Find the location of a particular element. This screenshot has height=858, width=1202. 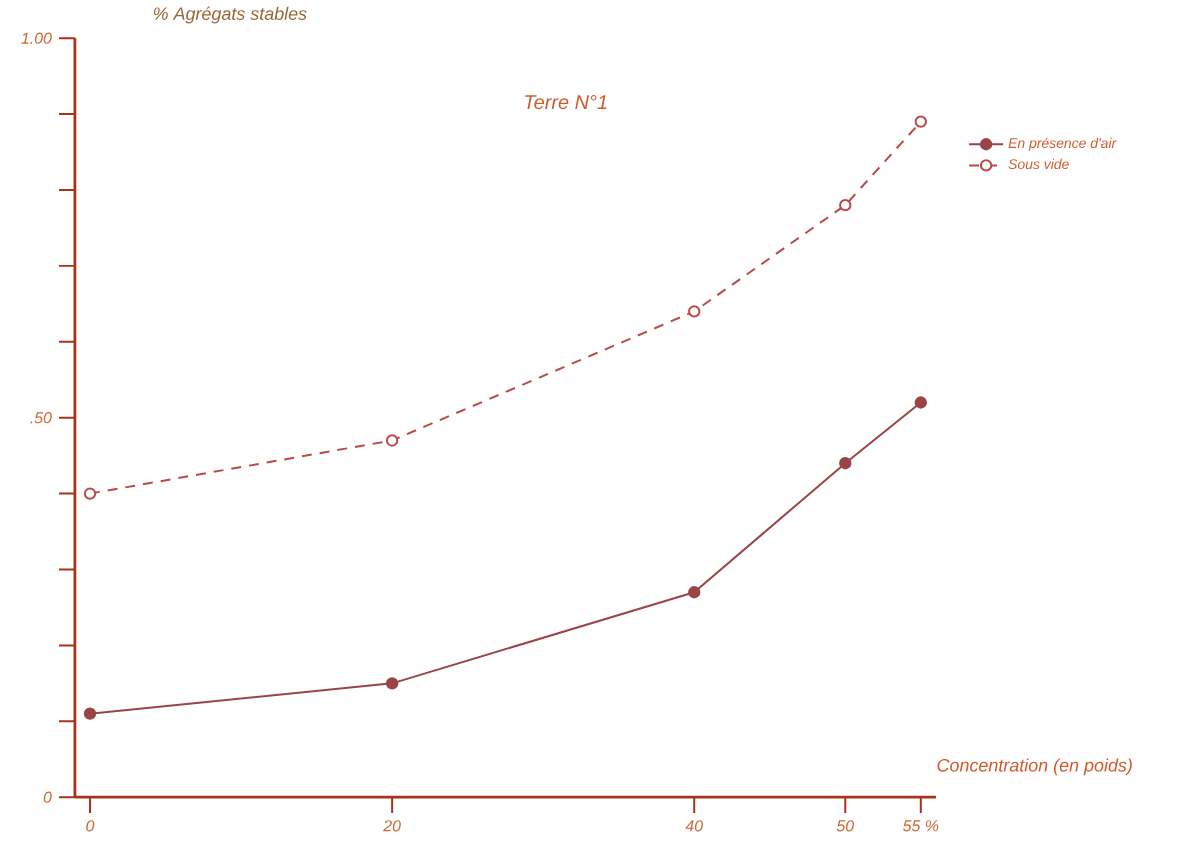

y-tick-label: .50 is located at coordinates (41, 417).